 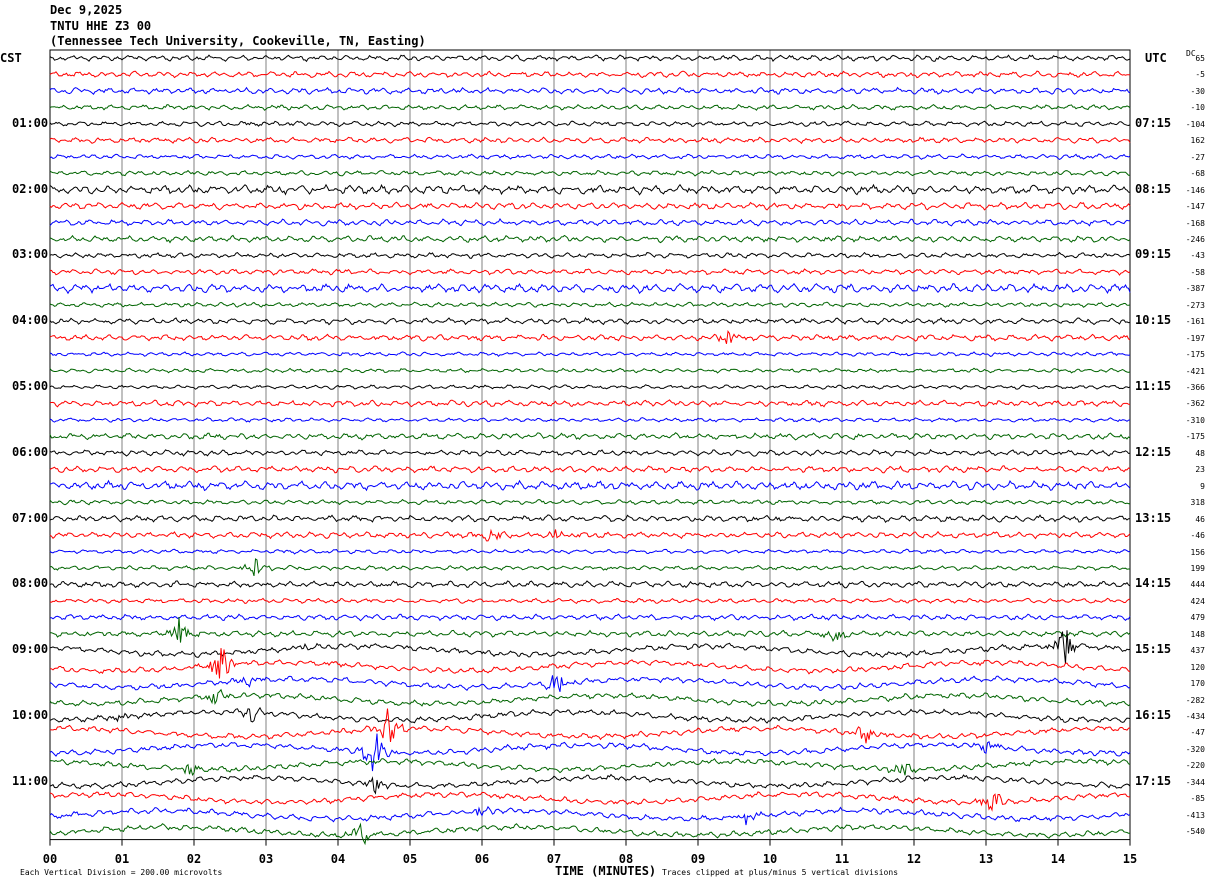 What do you see at coordinates (1195, 322) in the screenshot?
I see `dc-offset-label: -161` at bounding box center [1195, 322].